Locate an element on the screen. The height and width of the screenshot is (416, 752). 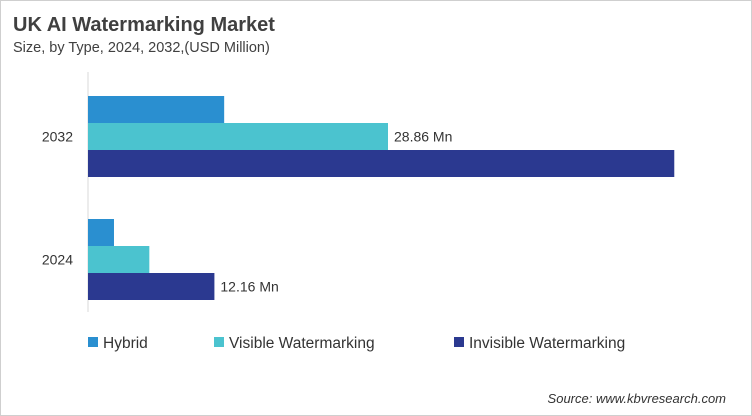
legend-label: Hybrid is located at coordinates (125, 343).